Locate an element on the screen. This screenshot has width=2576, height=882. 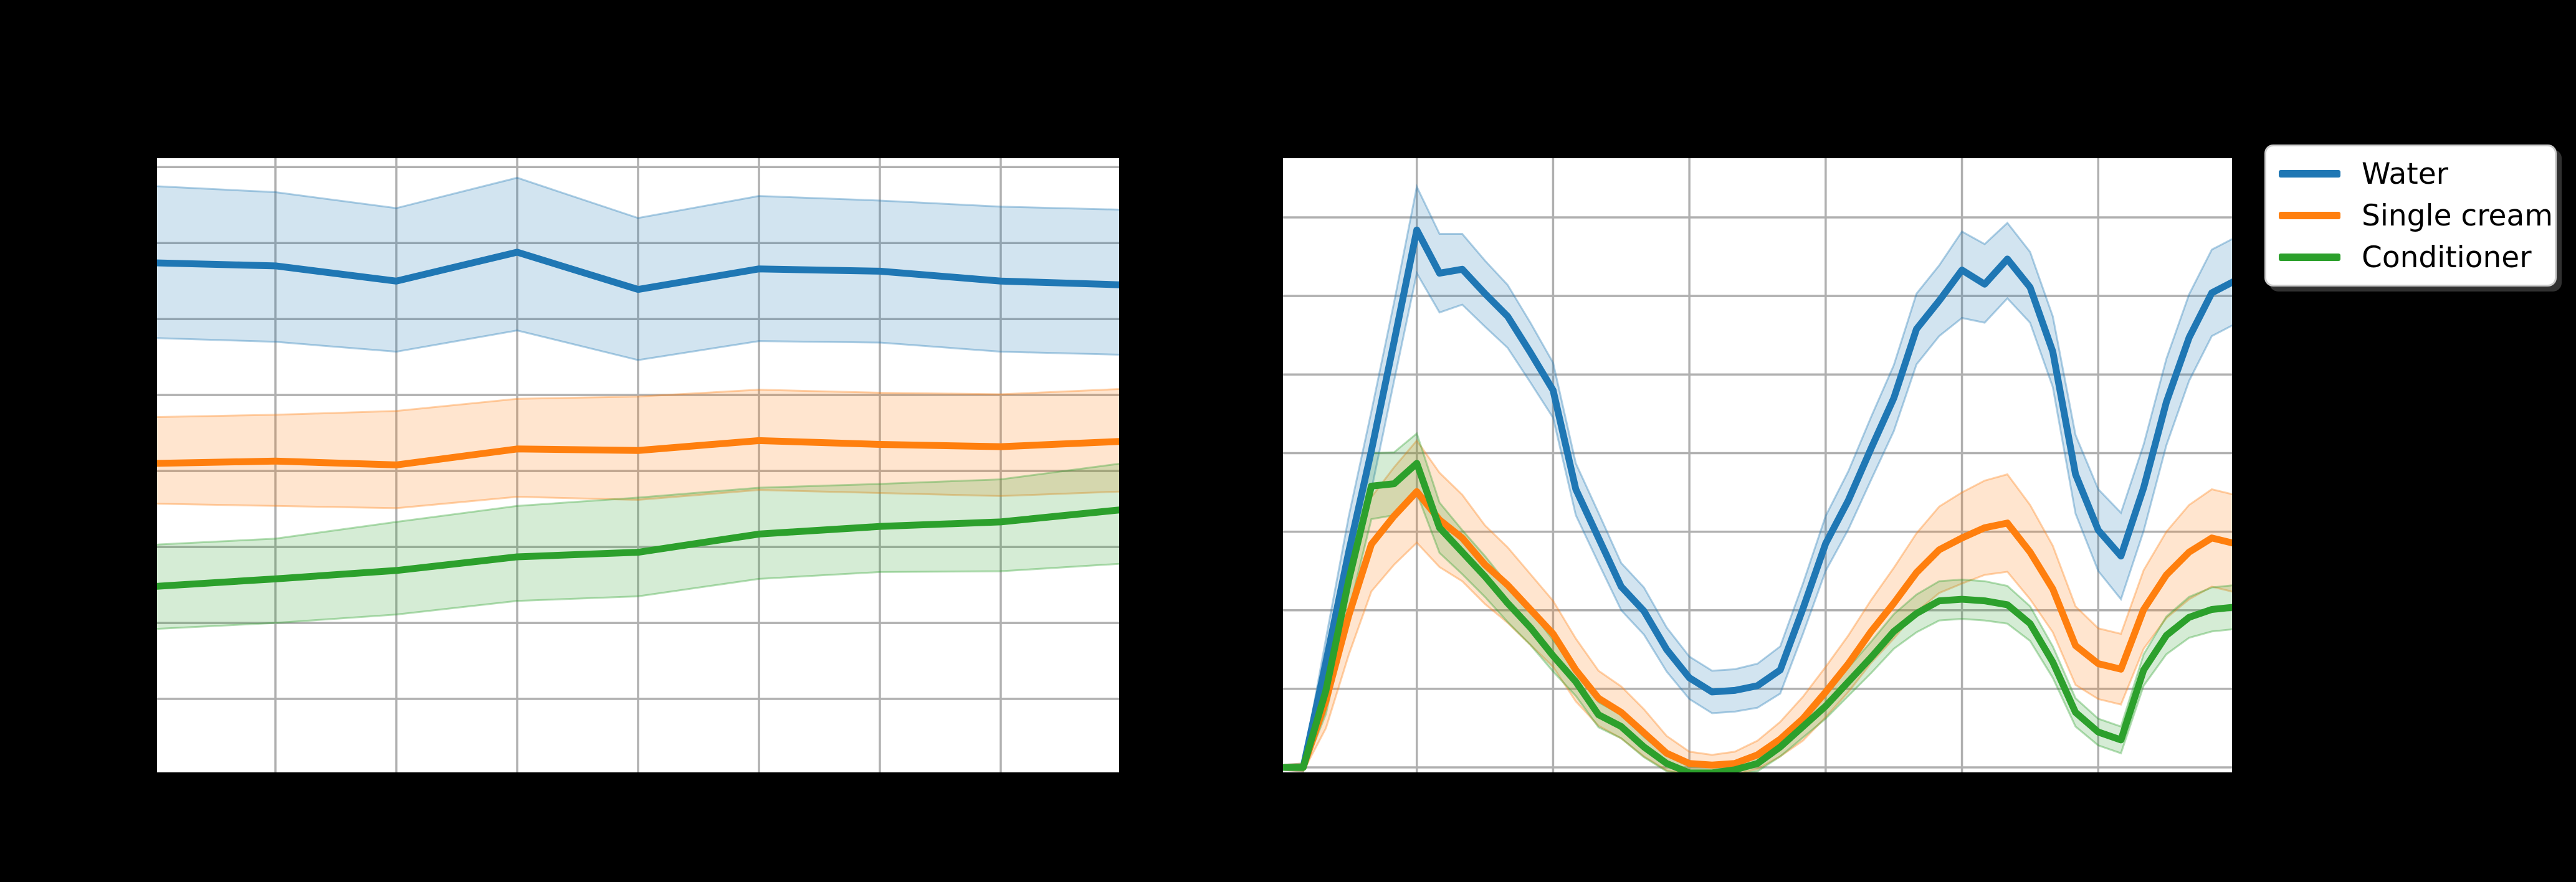
legend-label-water: Water is located at coordinates (2405, 173).